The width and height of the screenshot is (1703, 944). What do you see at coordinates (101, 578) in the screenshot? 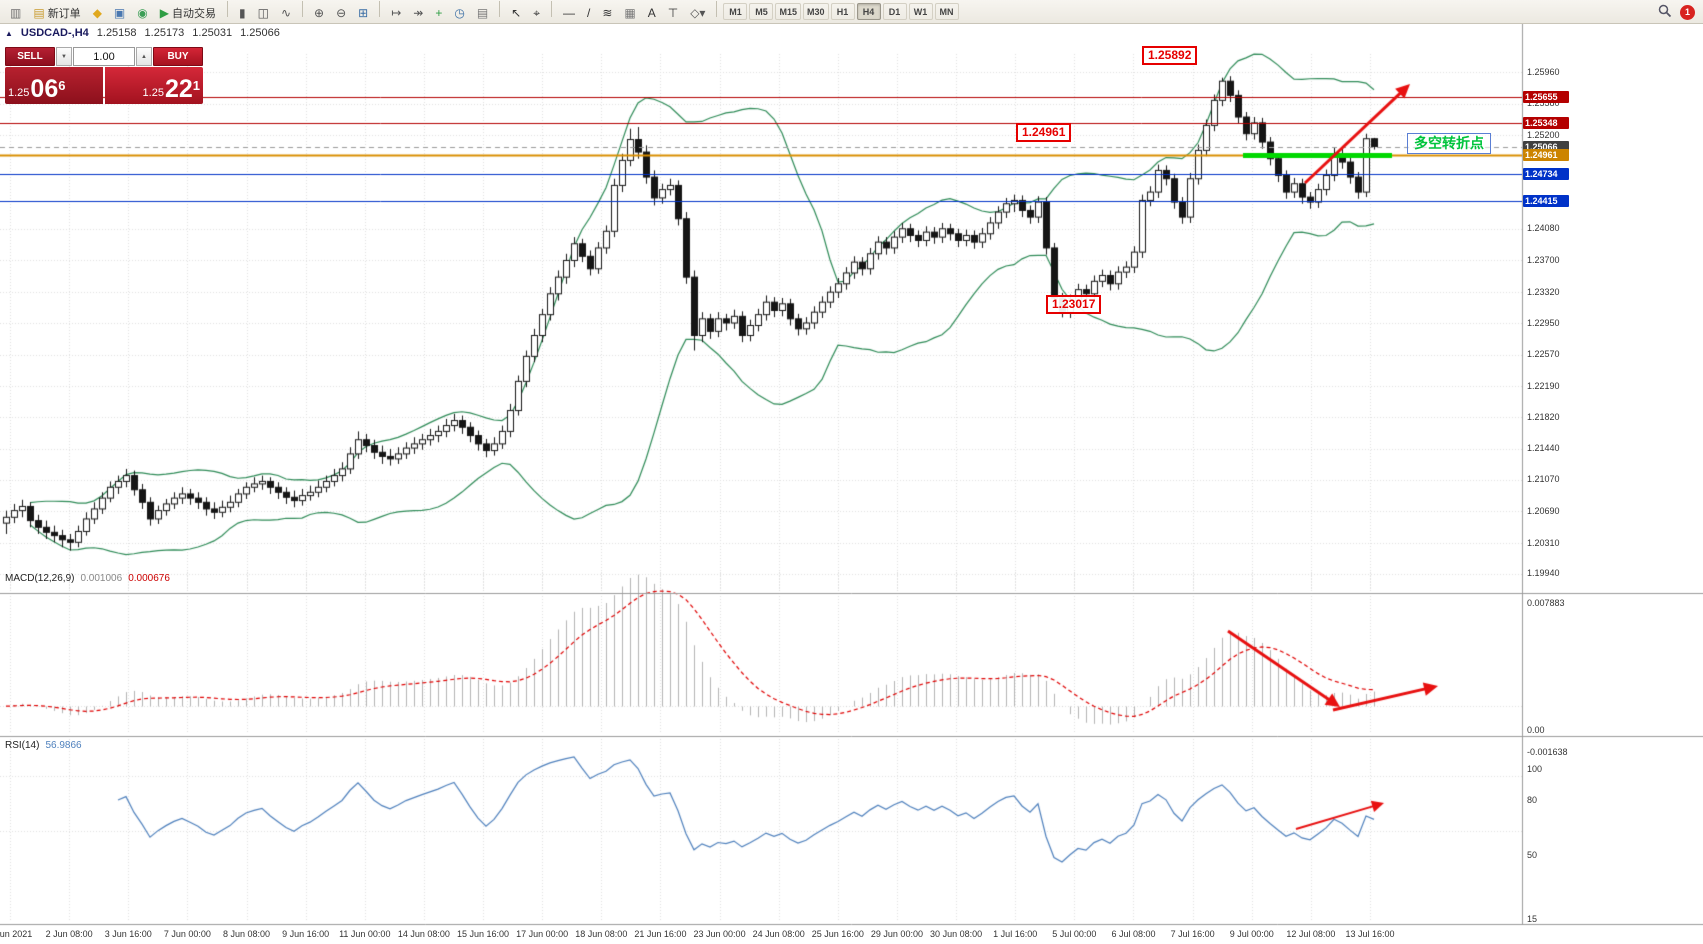
I see `macd-main-value: 0.001006` at bounding box center [101, 578].